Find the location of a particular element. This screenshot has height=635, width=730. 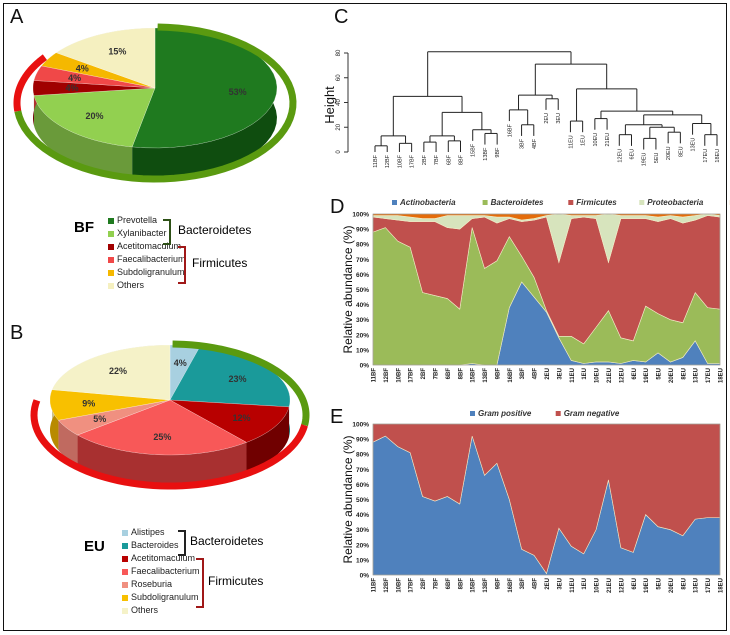

chart-d-legend-label: Bacteroidetes is located at coordinates (517, 202).